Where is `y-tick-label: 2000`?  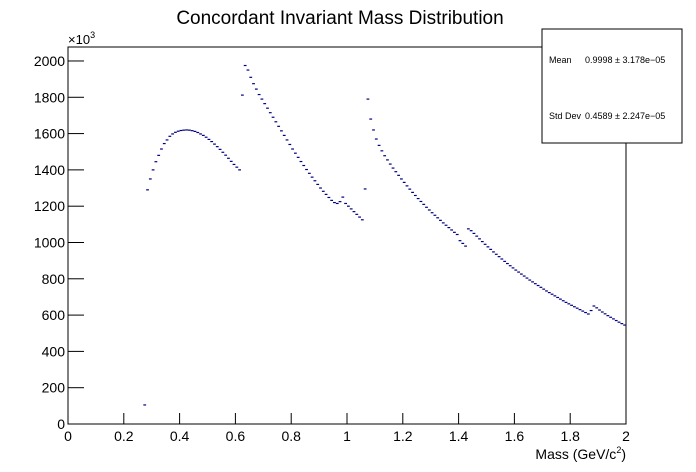
y-tick-label: 2000 is located at coordinates (49, 61).